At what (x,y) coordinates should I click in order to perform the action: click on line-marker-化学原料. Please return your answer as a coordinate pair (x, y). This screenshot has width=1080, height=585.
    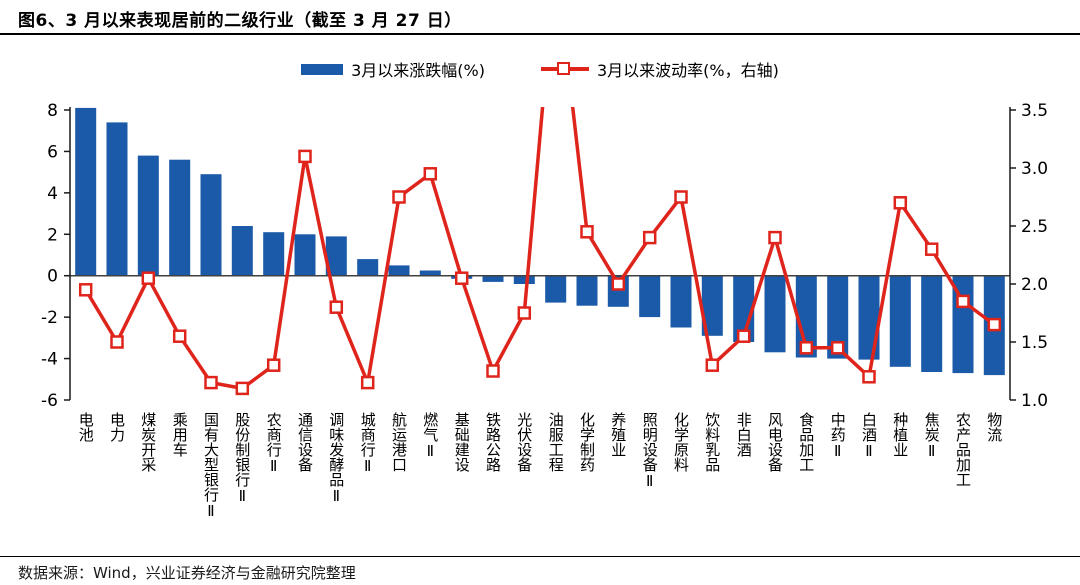
    Looking at the image, I should click on (681, 197).